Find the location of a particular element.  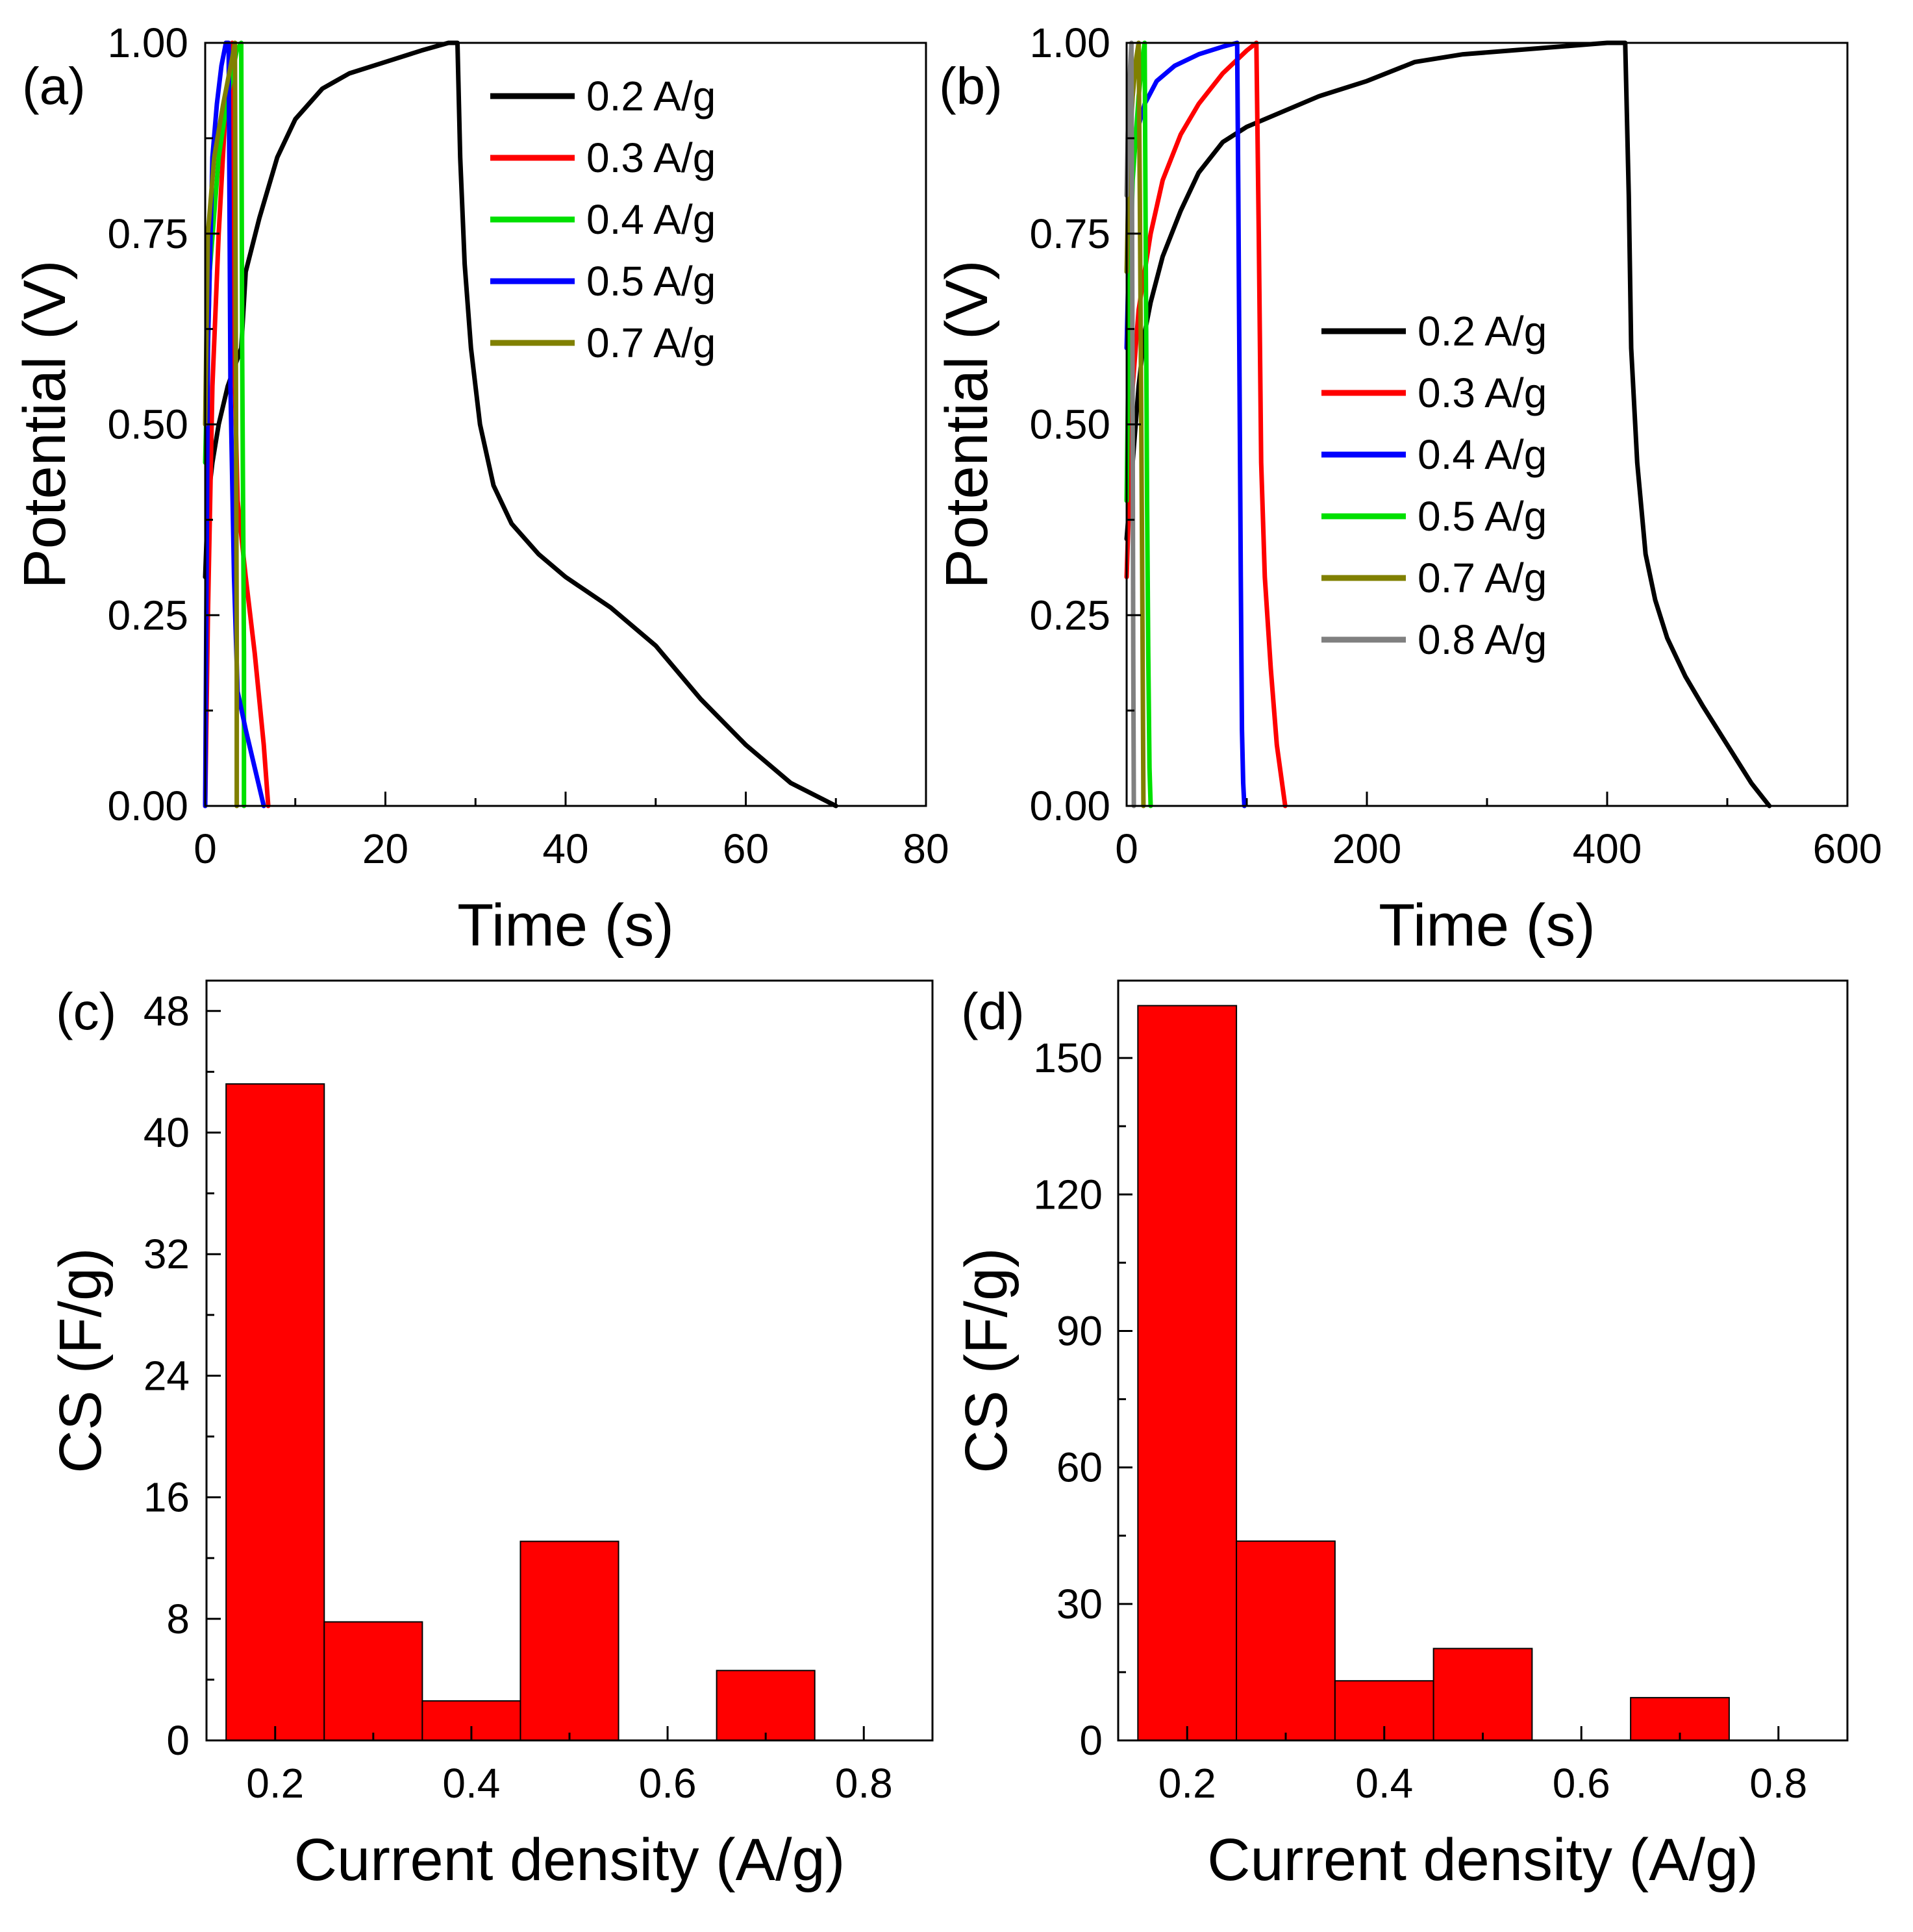

y-tick-label: 40 is located at coordinates (167, 1132).